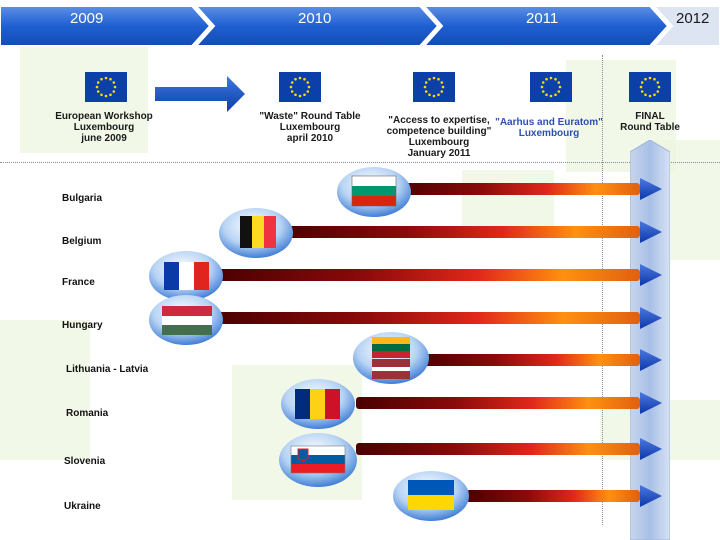  I want to click on dotted-divider-vertical, so click(602, 290).